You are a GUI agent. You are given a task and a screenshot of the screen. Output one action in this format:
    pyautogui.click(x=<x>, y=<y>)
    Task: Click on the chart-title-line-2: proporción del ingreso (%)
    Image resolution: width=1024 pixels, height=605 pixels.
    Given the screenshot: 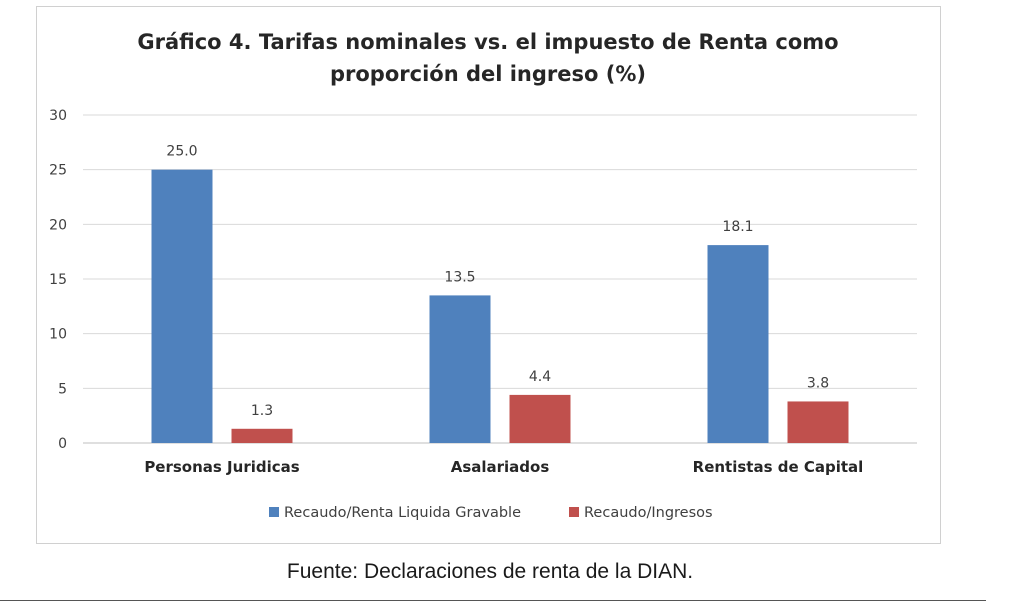 What is the action you would take?
    pyautogui.click(x=488, y=74)
    